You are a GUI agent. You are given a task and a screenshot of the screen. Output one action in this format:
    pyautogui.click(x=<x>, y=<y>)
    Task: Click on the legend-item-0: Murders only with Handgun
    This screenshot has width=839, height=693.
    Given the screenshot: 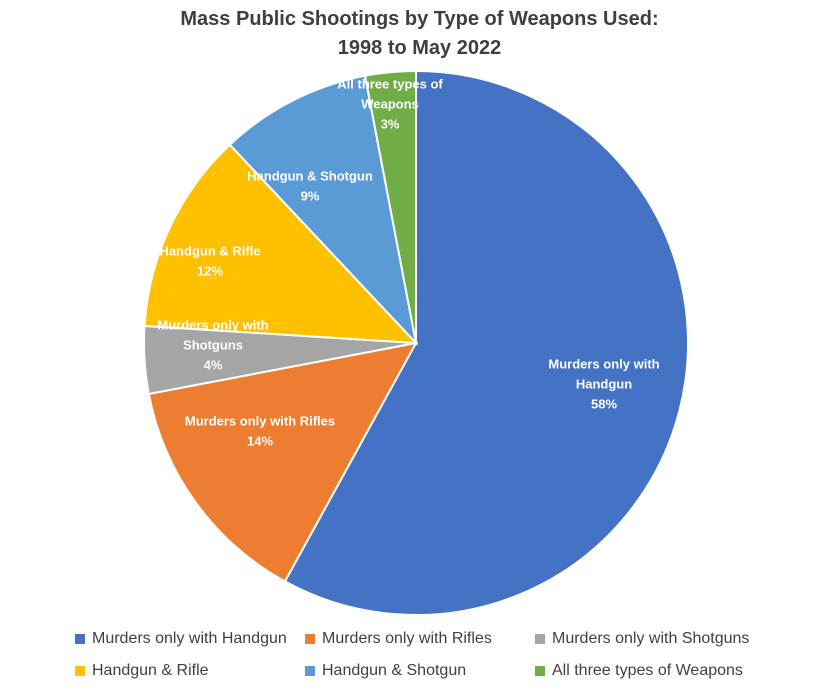 What is the action you would take?
    pyautogui.click(x=181, y=639)
    